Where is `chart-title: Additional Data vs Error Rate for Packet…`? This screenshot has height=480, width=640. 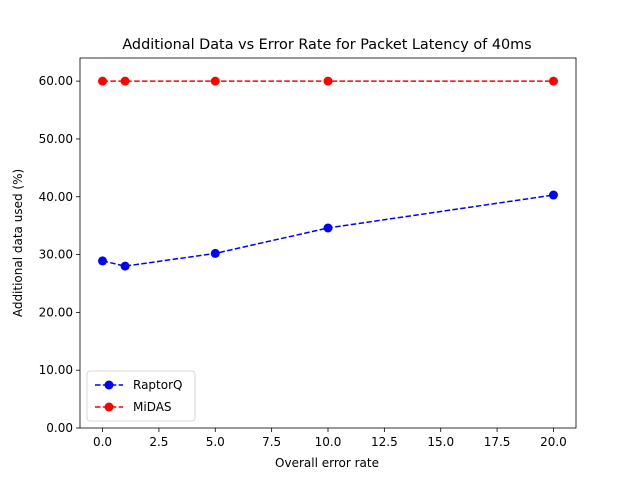 chart-title: Additional Data vs Error Rate for Packet… is located at coordinates (326, 45).